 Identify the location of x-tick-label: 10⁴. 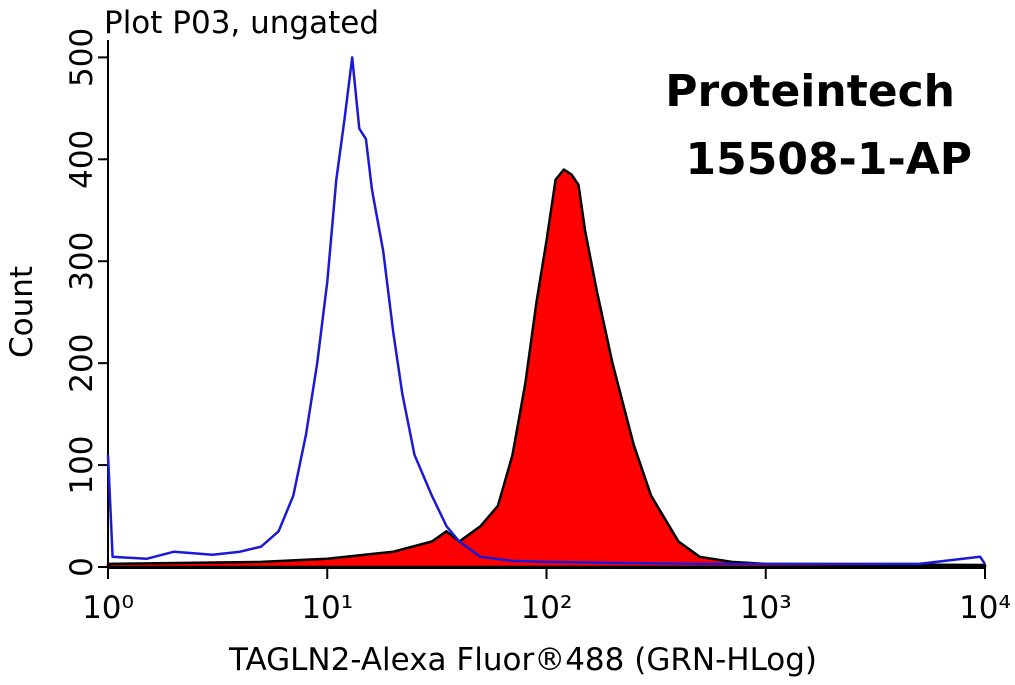
(985, 608).